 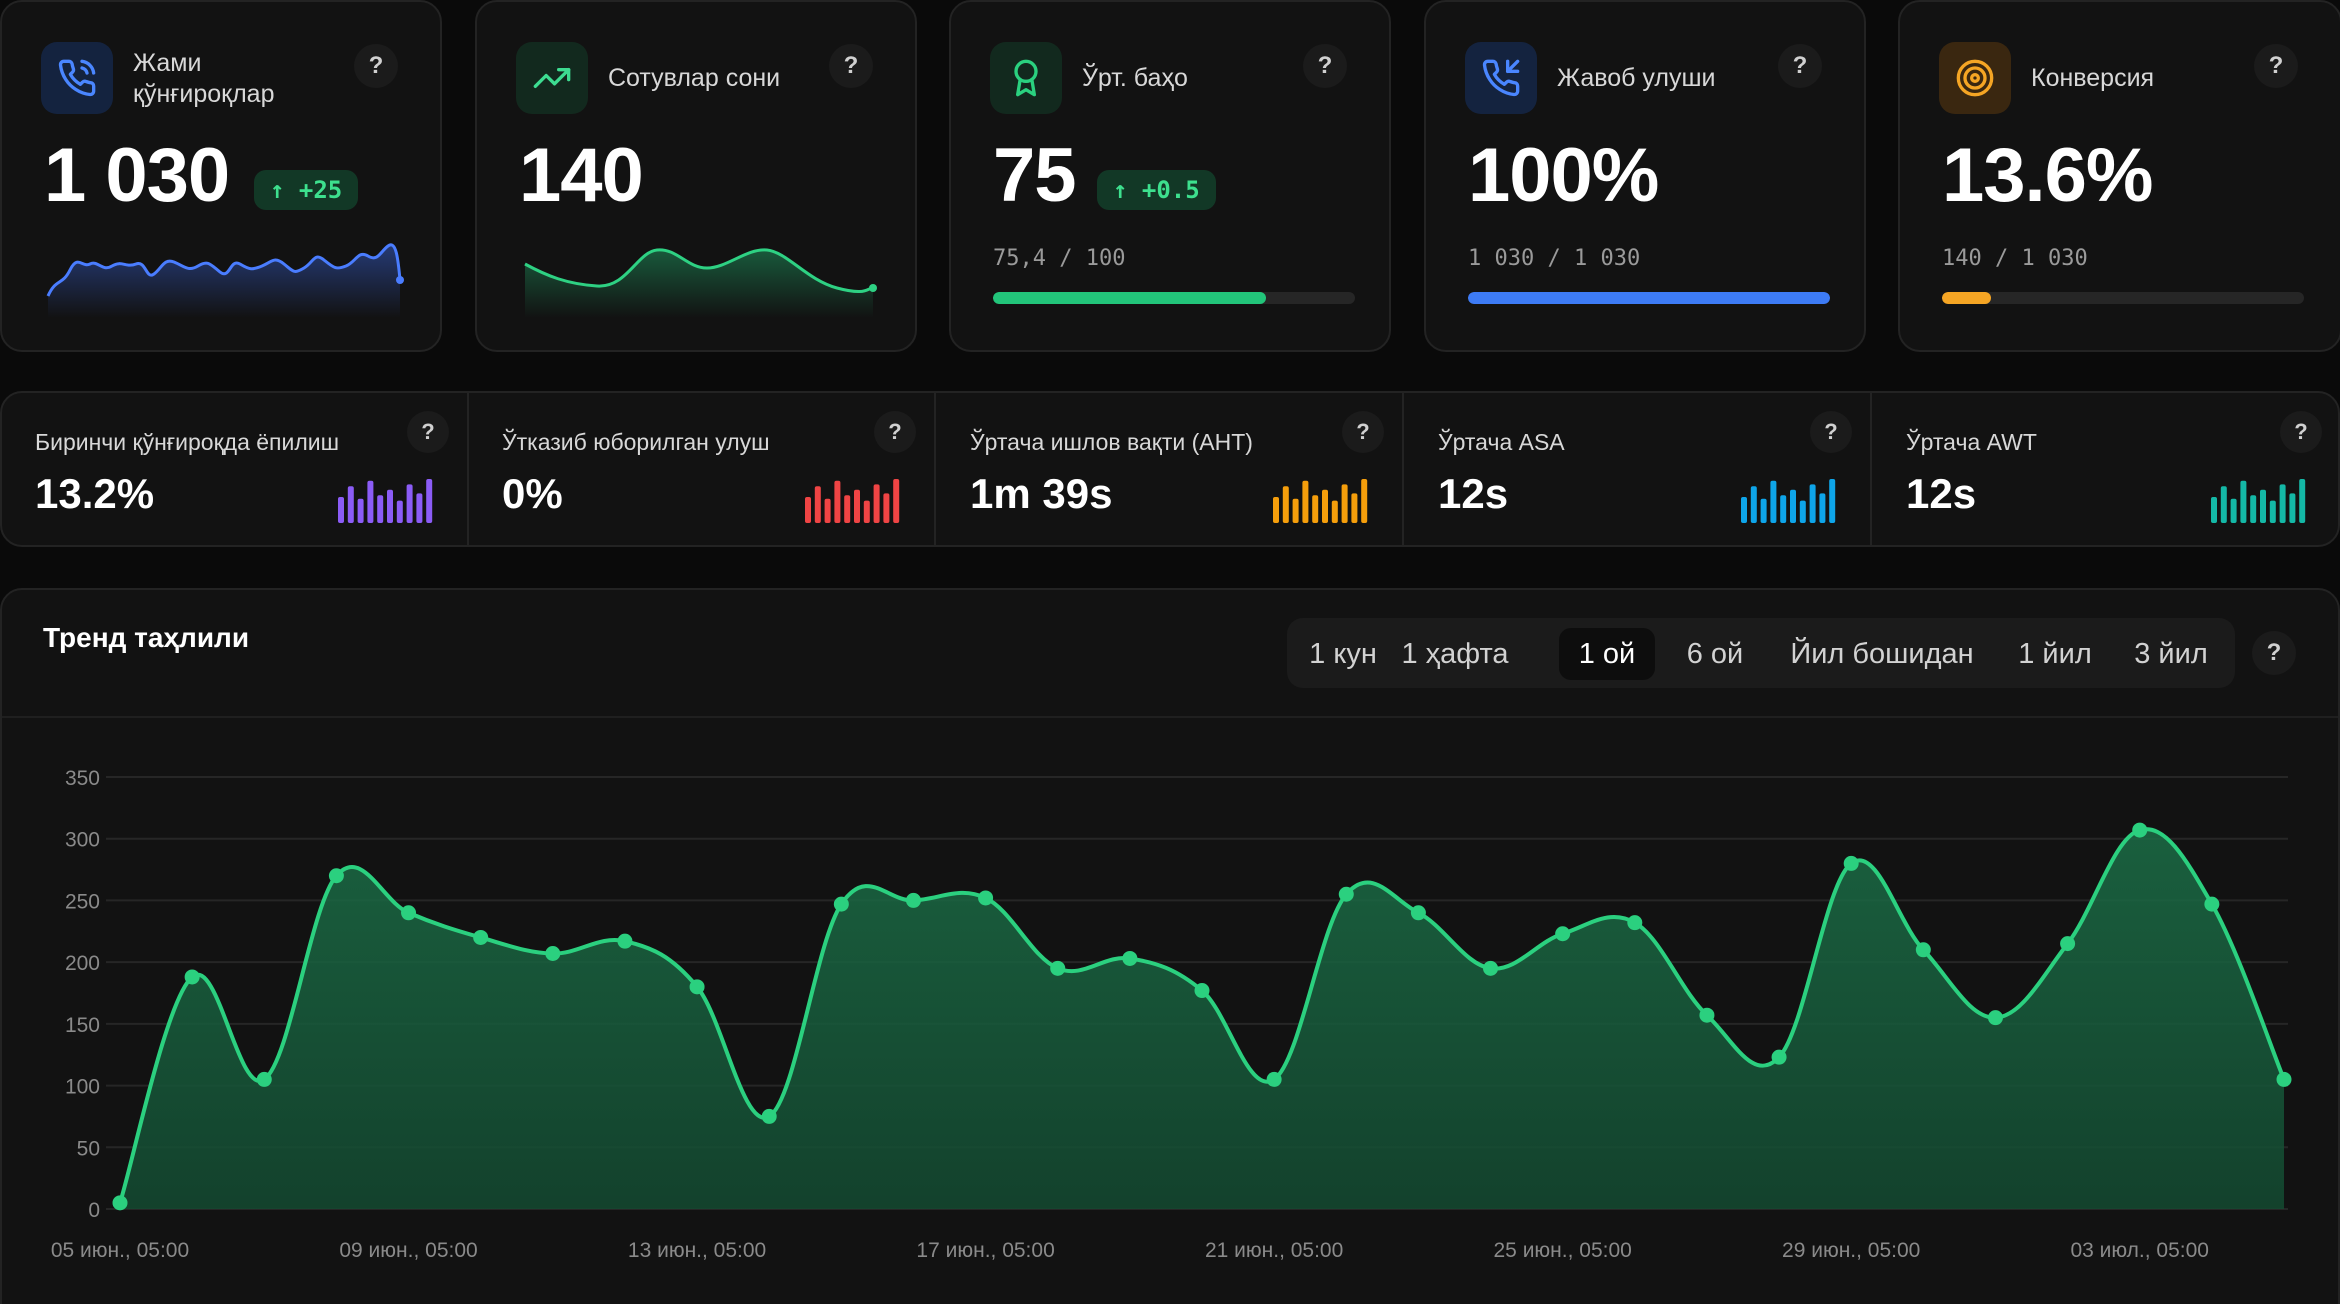 What do you see at coordinates (636, 442) in the screenshot?
I see `metric-label: Ўтказиб юборилган улуш` at bounding box center [636, 442].